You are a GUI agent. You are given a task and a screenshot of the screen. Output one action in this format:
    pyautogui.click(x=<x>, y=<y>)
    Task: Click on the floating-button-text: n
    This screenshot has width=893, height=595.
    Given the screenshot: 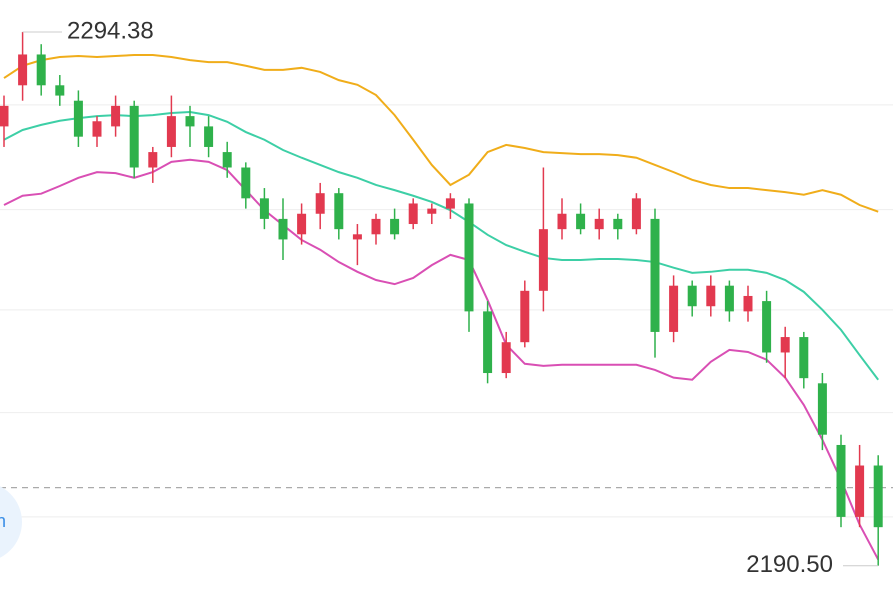 What is the action you would take?
    pyautogui.click(x=3, y=521)
    